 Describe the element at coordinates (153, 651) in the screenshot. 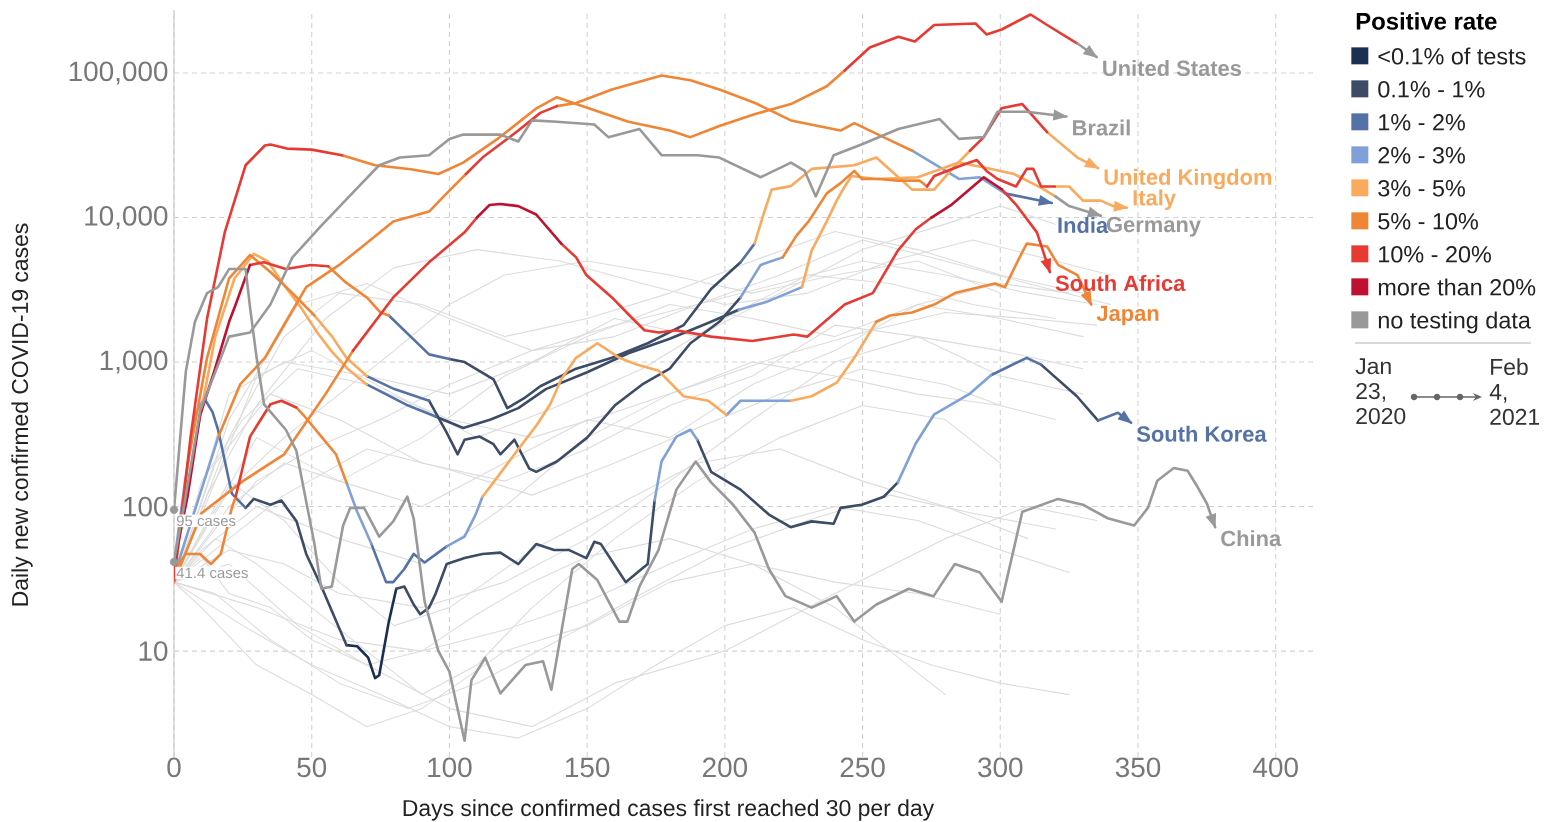

I see `y-tick-label: 10` at that location.